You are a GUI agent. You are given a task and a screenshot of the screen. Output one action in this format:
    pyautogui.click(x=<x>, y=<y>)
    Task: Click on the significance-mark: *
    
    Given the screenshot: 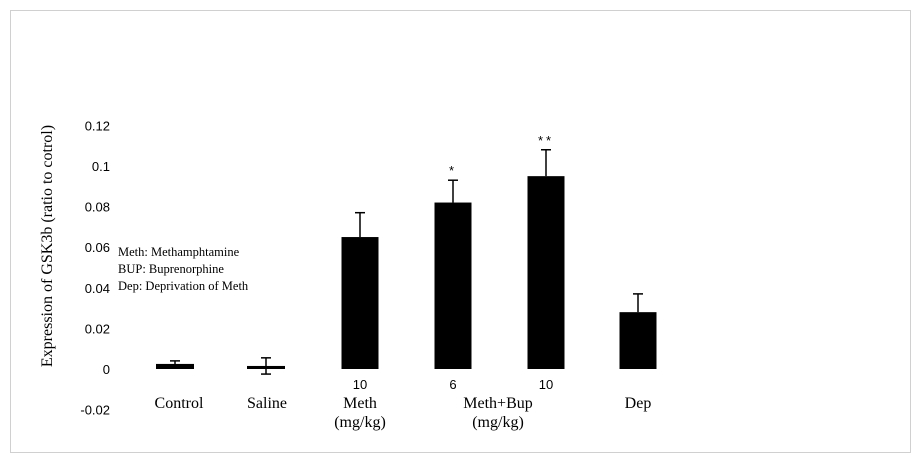 What is the action you would take?
    pyautogui.click(x=453, y=170)
    